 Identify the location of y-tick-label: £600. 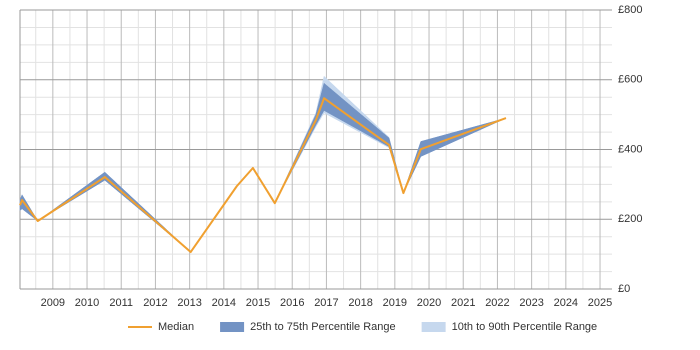
(630, 80).